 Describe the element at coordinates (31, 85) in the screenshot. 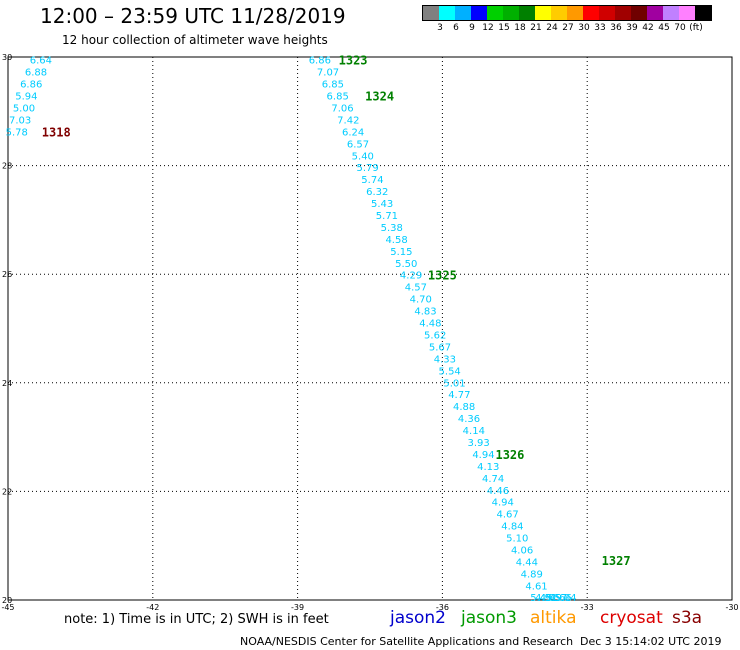

I see `wave-height-label: 6.86` at that location.